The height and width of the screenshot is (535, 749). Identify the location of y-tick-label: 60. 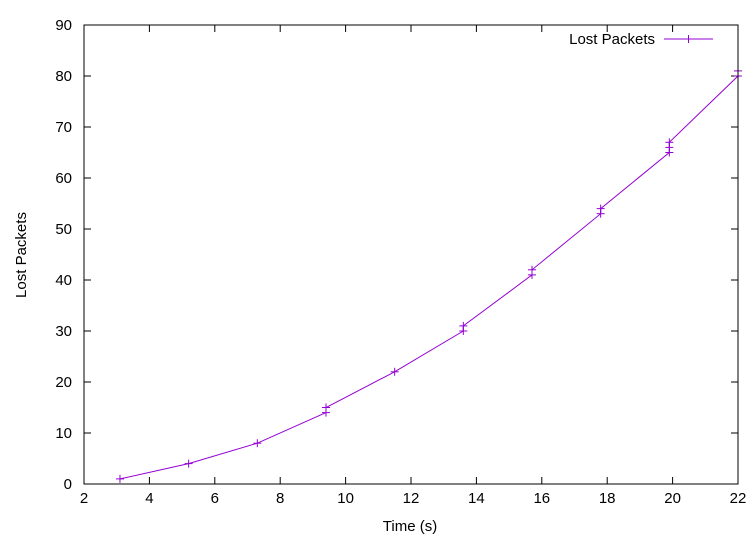
(63, 178).